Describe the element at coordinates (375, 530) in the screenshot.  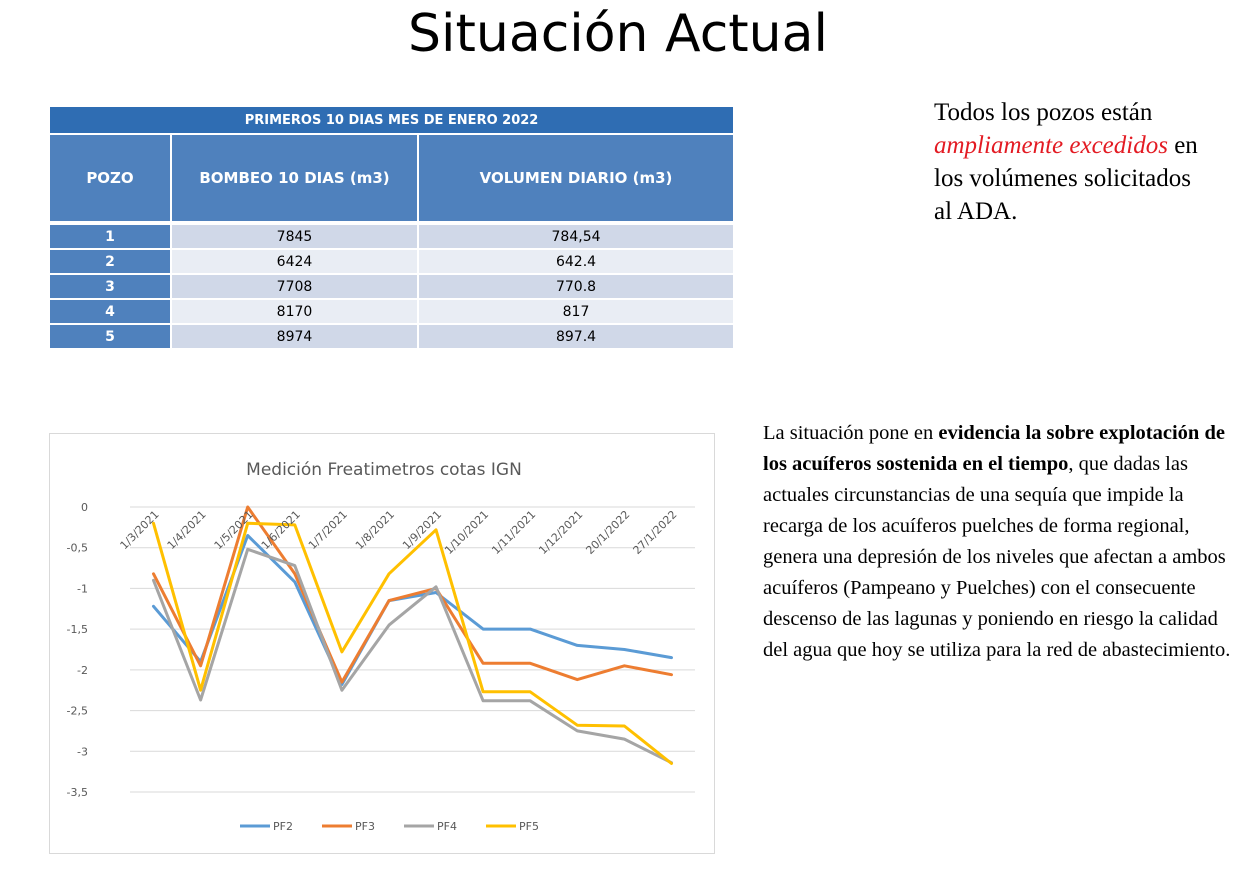
I see `x-tick-label: 1/8/2021` at that location.